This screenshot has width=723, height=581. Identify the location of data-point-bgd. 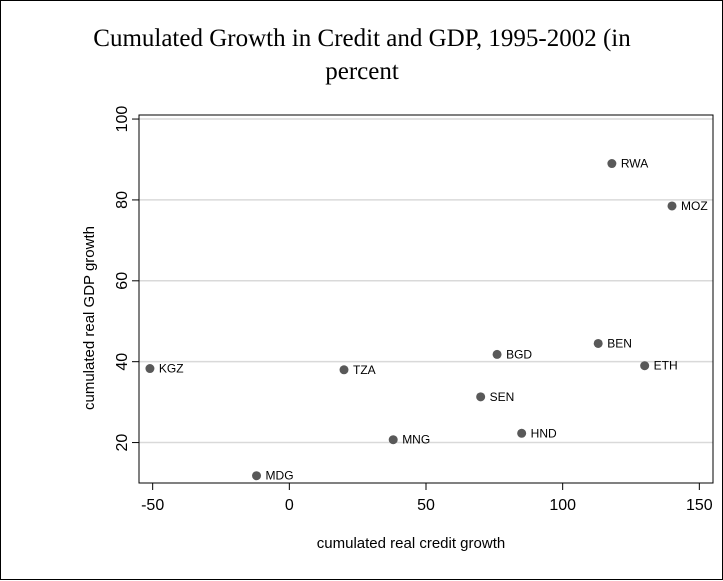
(497, 354).